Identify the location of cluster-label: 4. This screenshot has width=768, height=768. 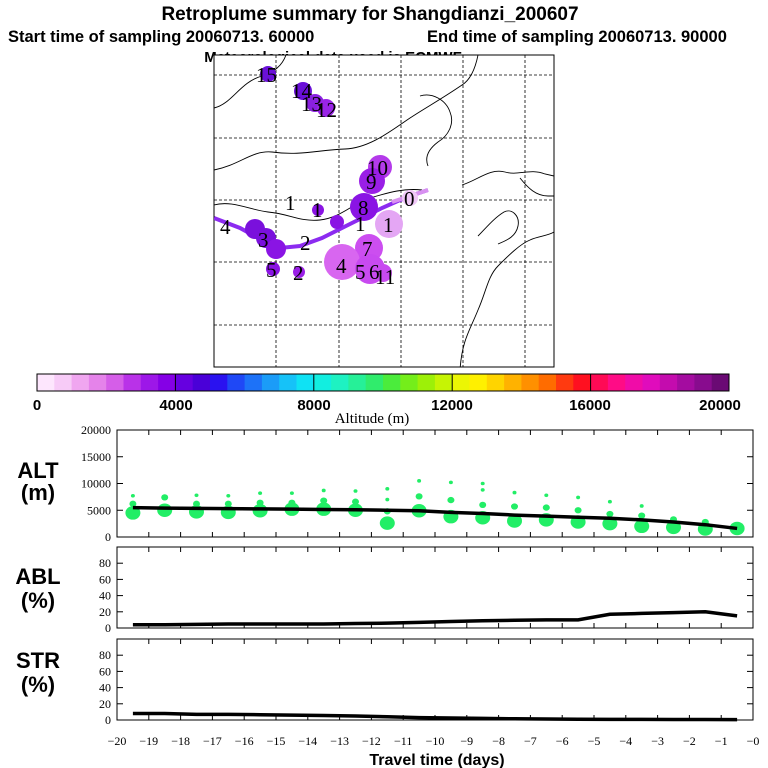
(225, 227).